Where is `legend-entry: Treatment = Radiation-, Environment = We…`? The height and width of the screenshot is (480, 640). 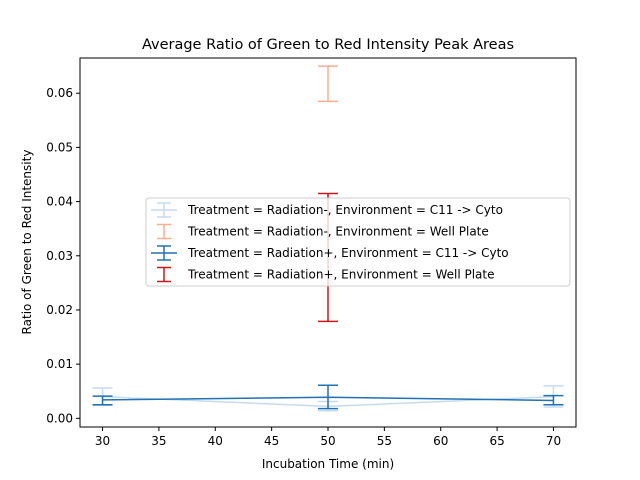
legend-entry: Treatment = Radiation-, Environment = We… is located at coordinates (323, 231).